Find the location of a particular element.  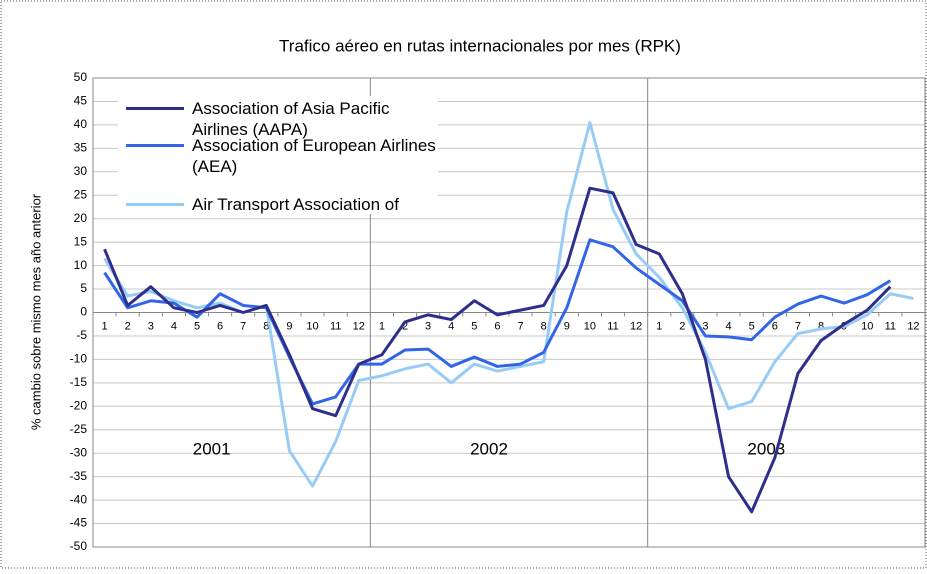

y-tick-label: 35 is located at coordinates (81, 148).